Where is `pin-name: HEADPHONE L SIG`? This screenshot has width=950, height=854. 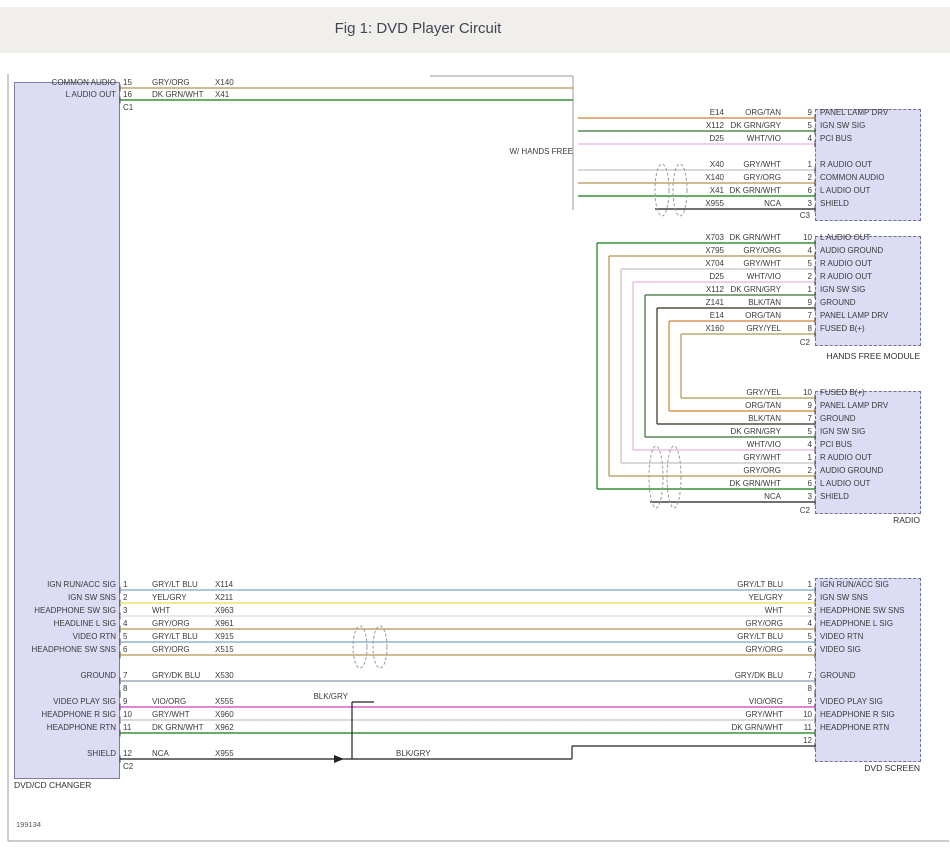 pin-name: HEADPHONE L SIG is located at coordinates (857, 623).